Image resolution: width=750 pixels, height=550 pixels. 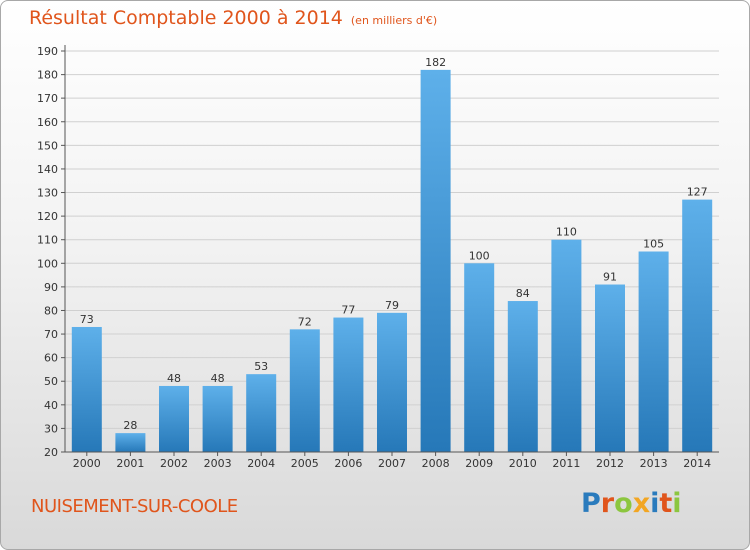 What do you see at coordinates (261, 366) in the screenshot?
I see `bar-value-label: 53` at bounding box center [261, 366].